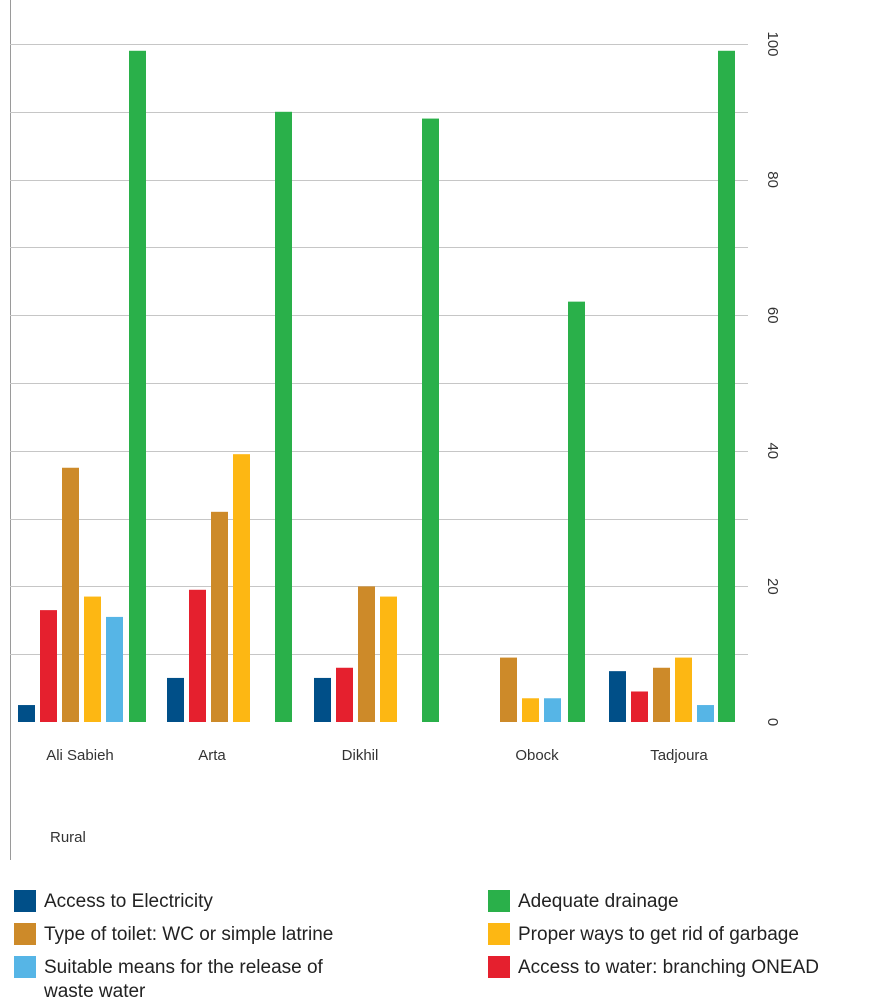 The height and width of the screenshot is (1006, 874). I want to click on x-tick-label: Dikhil, so click(360, 755).